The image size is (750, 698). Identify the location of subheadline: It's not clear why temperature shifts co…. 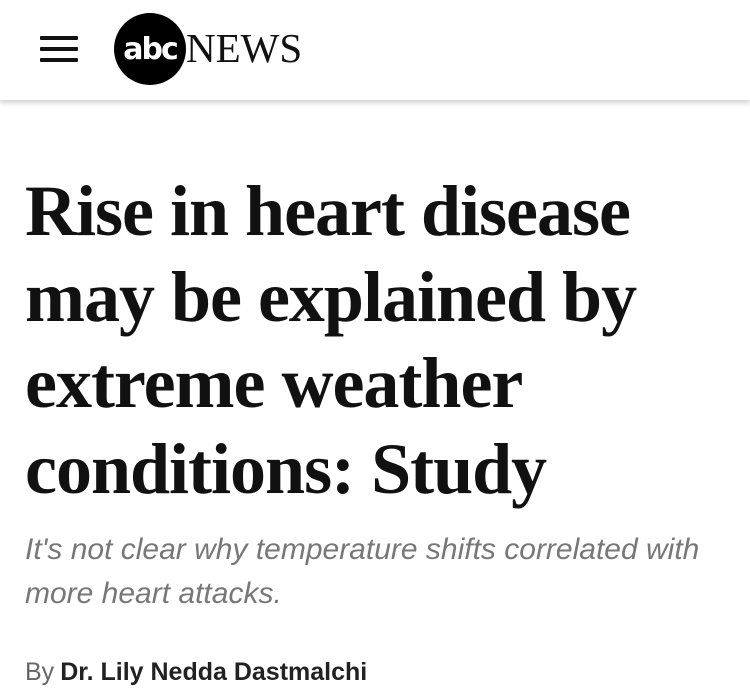
(362, 571).